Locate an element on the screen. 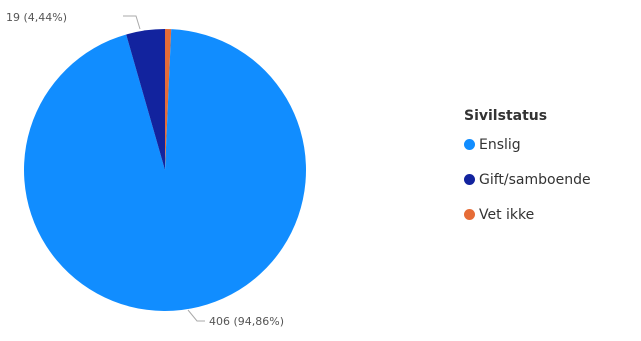  legend-swatch-vet-ikke is located at coordinates (469, 214).